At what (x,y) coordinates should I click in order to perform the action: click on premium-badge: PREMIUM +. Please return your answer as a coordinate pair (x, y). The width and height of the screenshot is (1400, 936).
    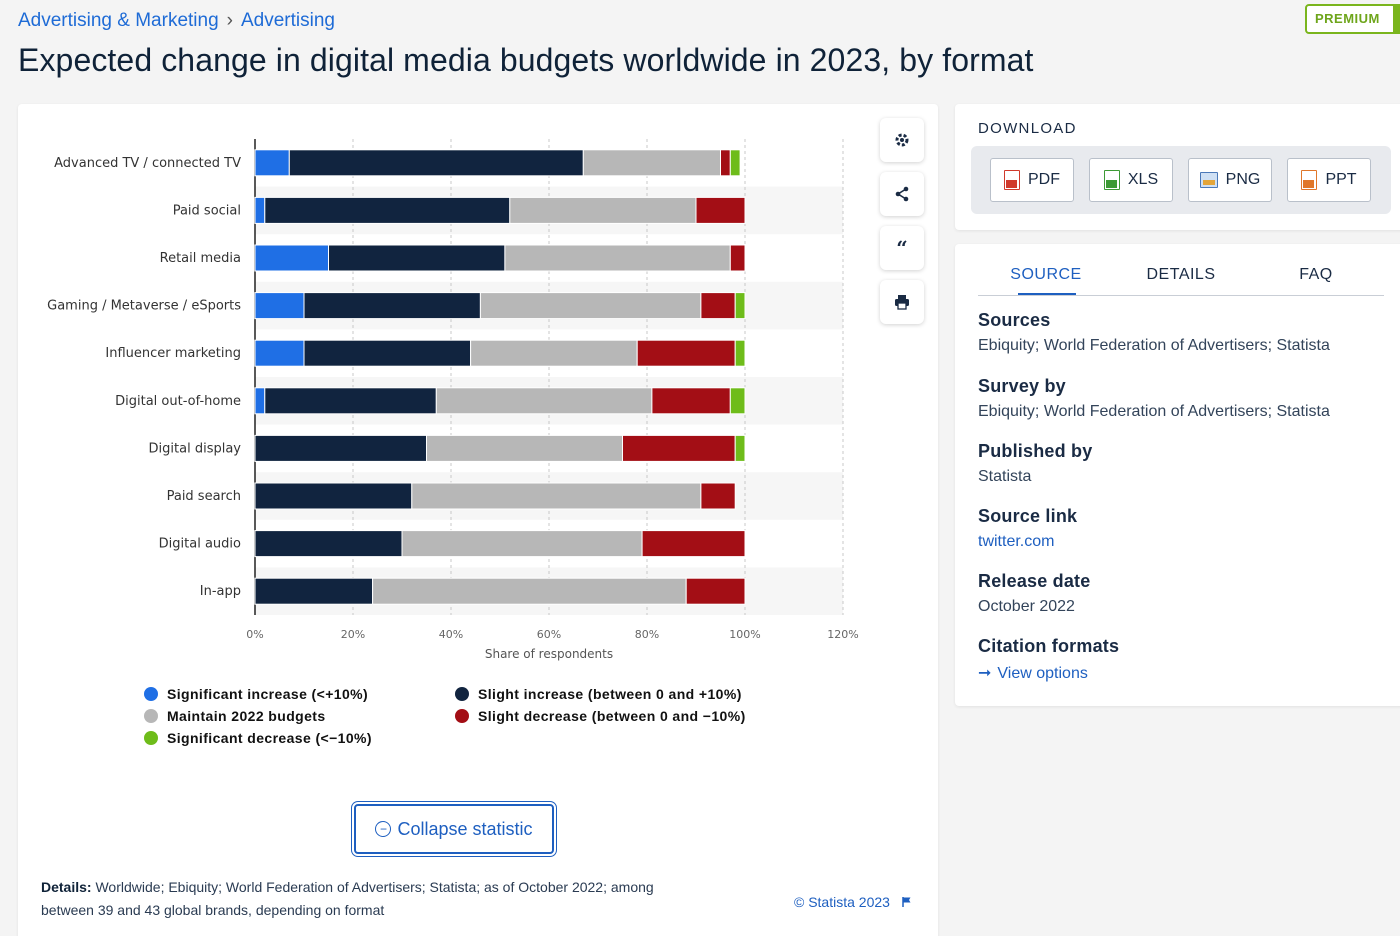
    Looking at the image, I should click on (1352, 19).